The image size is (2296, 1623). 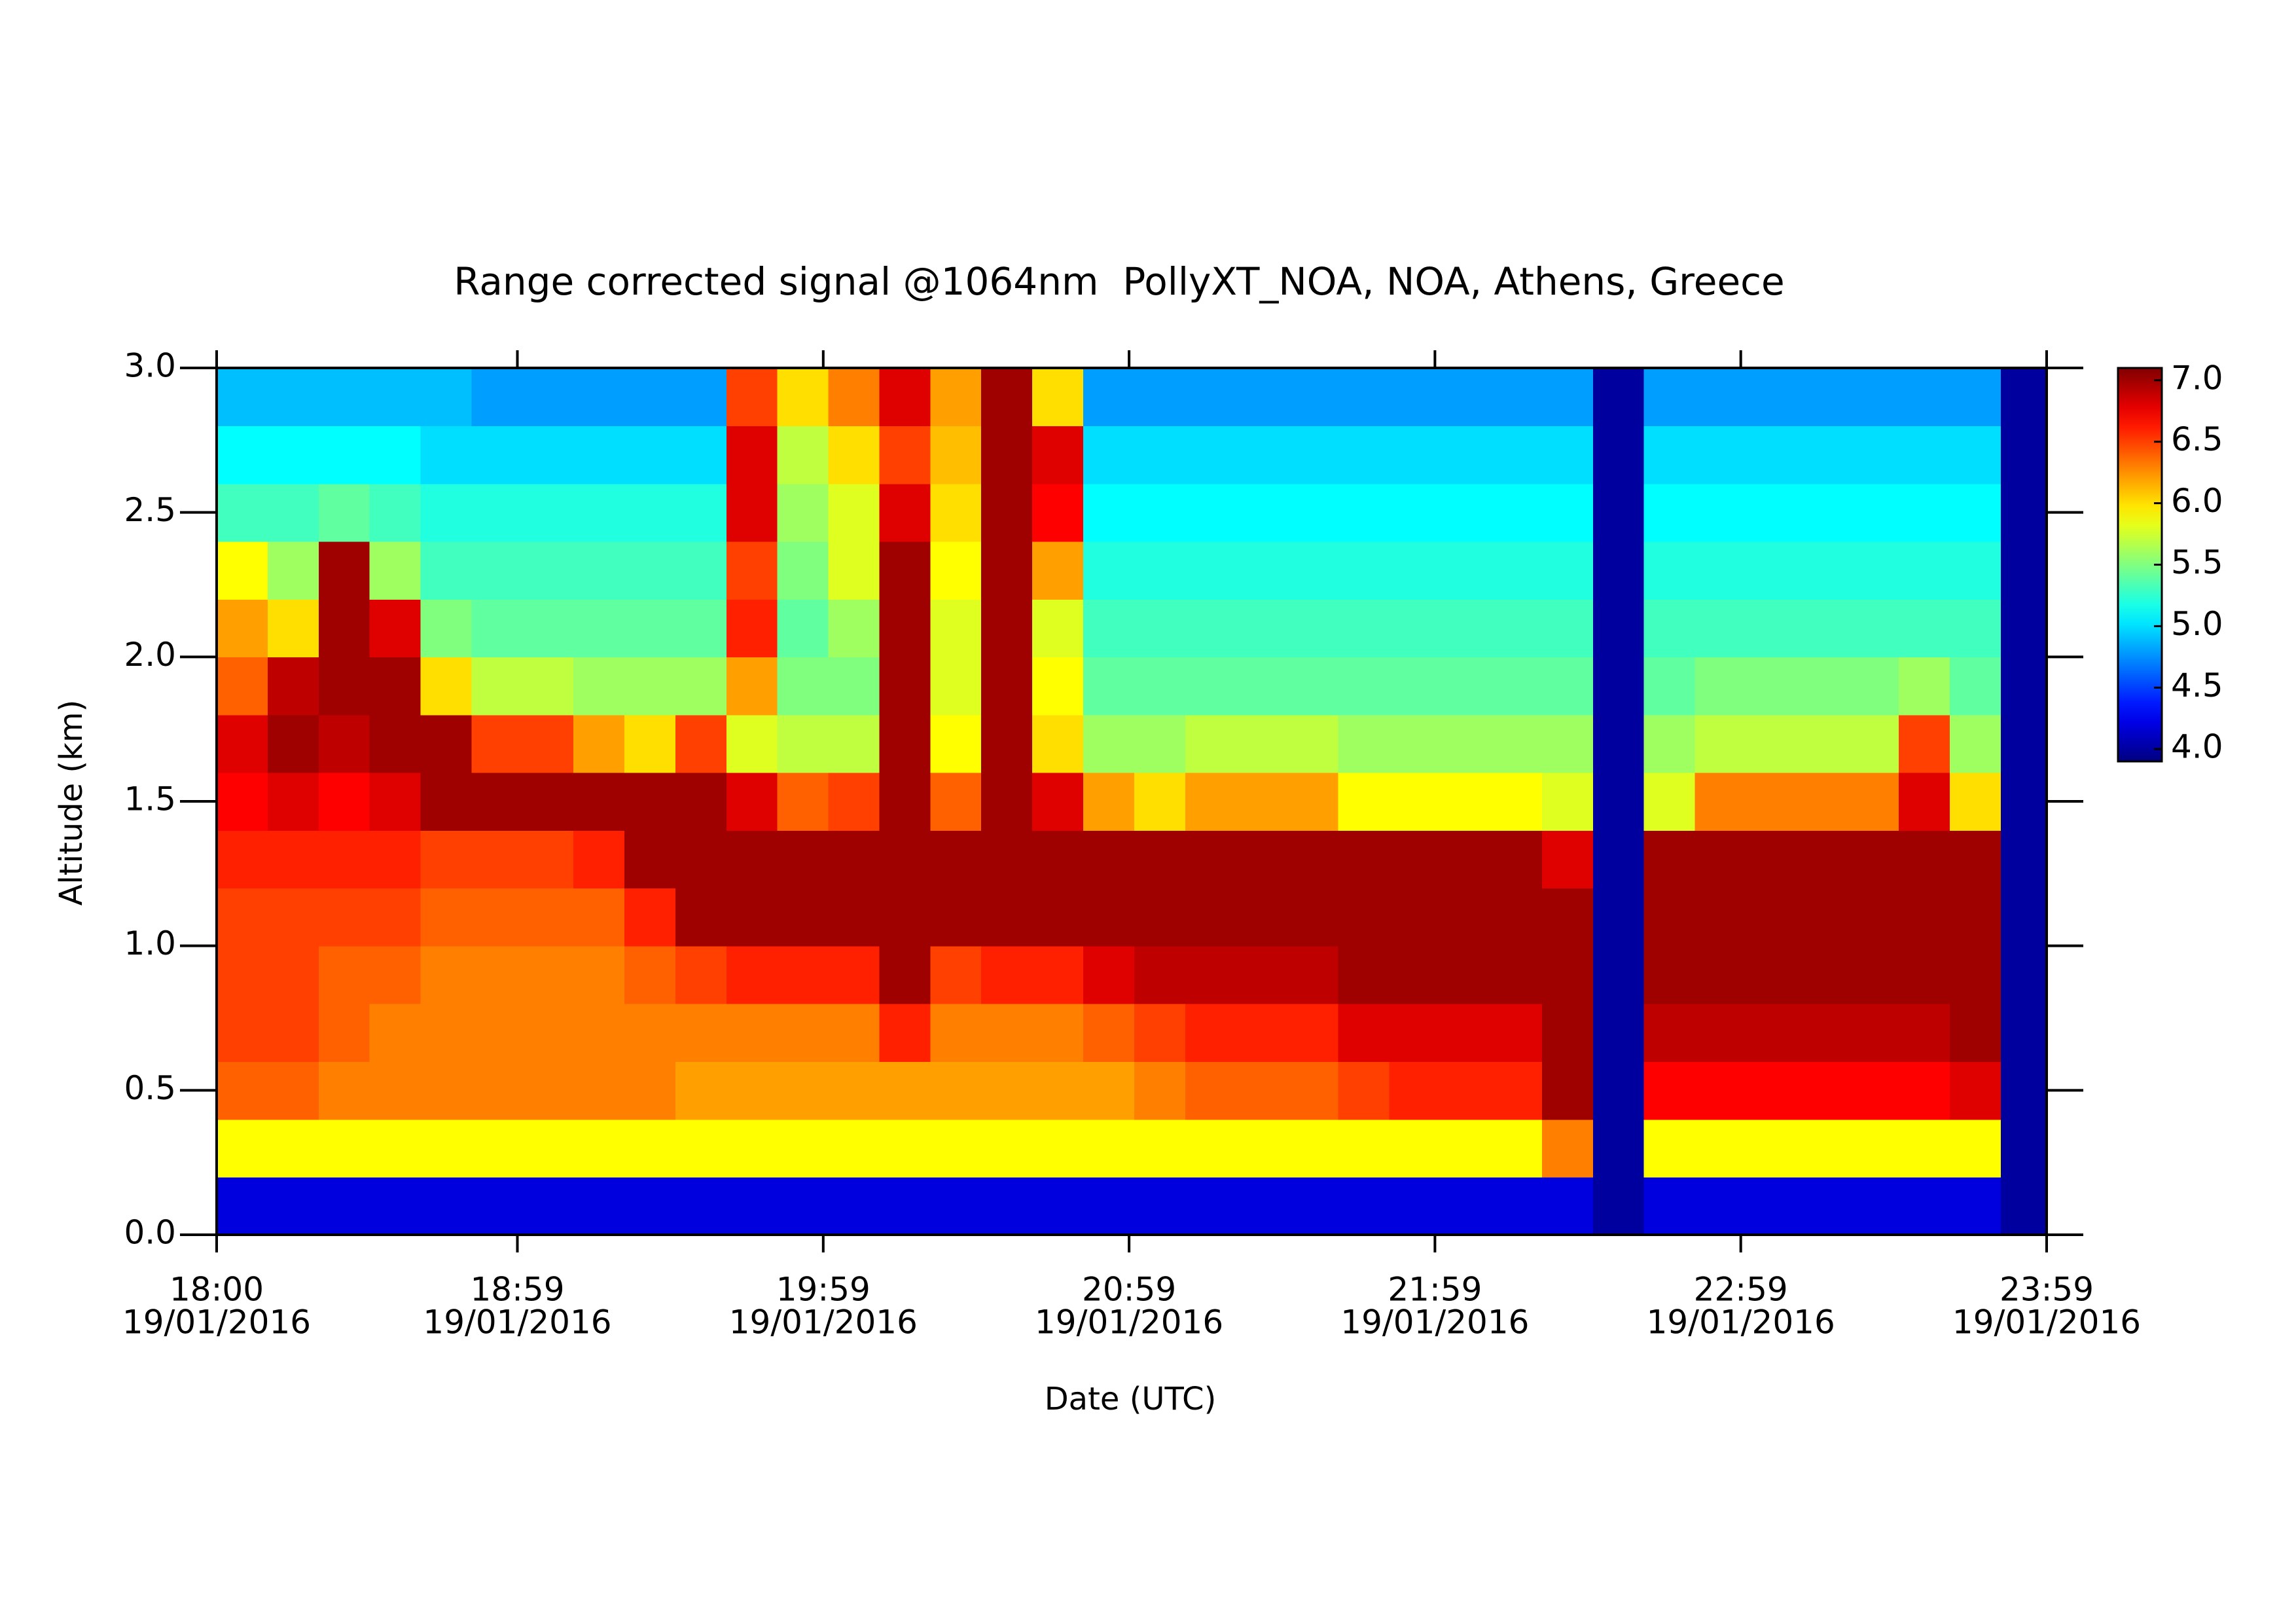 What do you see at coordinates (823, 1322) in the screenshot?
I see `x-tick-date: 19/01/2016` at bounding box center [823, 1322].